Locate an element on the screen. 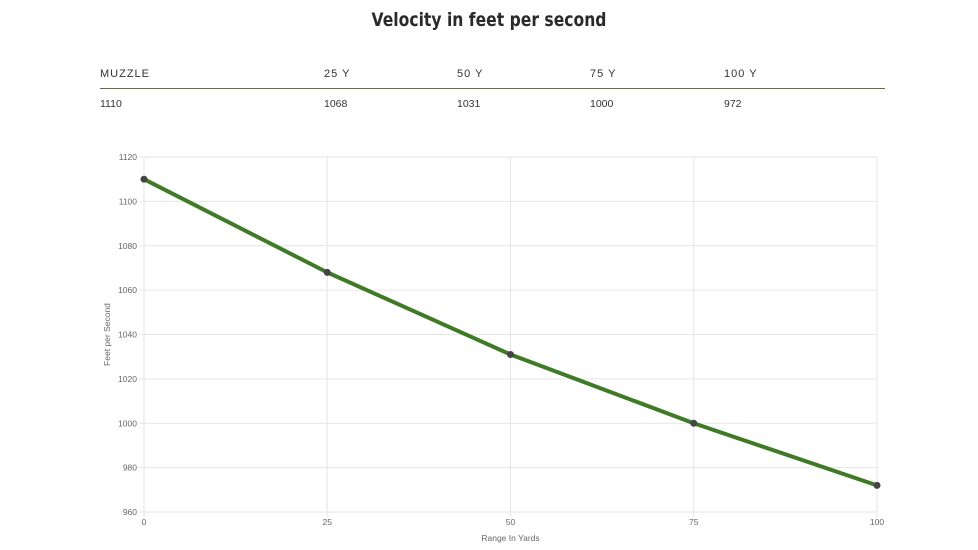 This screenshot has height=550, width=978. y-tick-label-1000: 1000 is located at coordinates (127, 423).